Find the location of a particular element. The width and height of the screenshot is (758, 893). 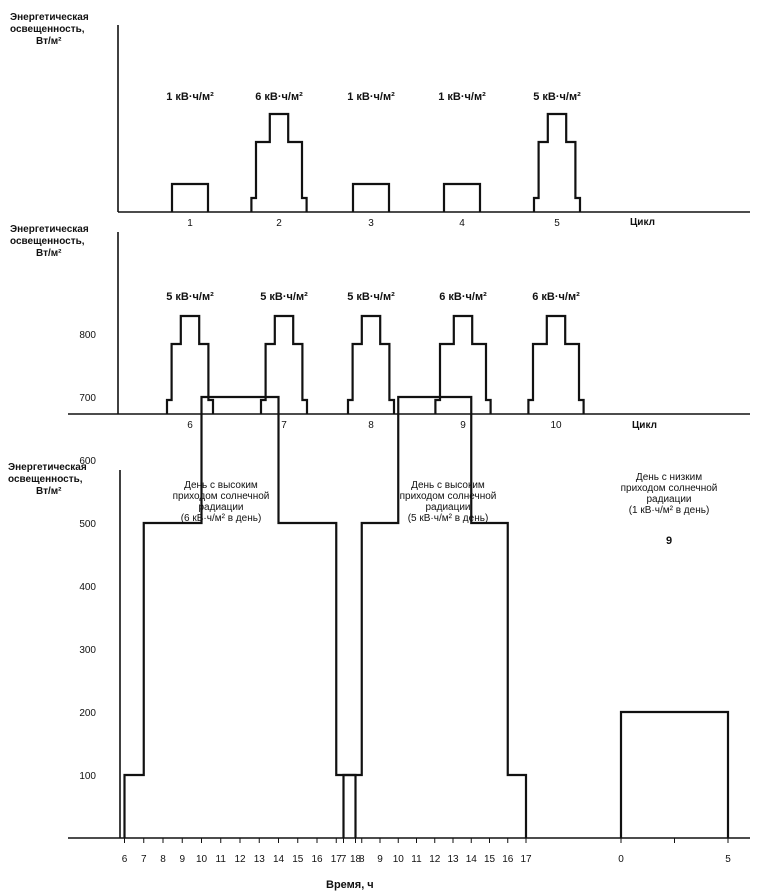

cycle-6-tick-label: 6 is located at coordinates (190, 425).